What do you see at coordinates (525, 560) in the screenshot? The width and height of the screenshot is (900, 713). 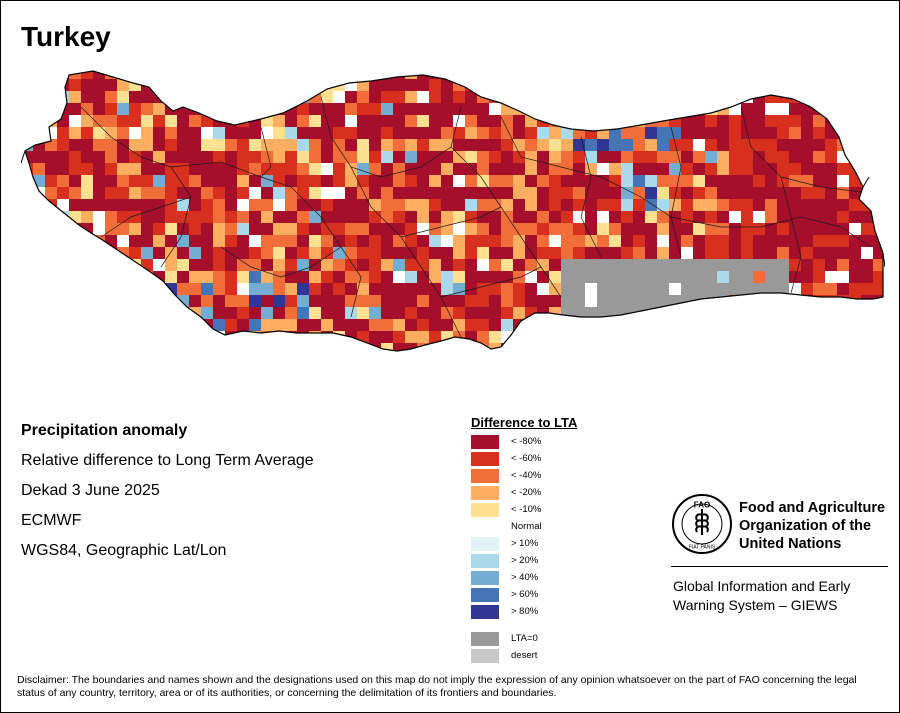 I see `legend-label: > 20%` at bounding box center [525, 560].